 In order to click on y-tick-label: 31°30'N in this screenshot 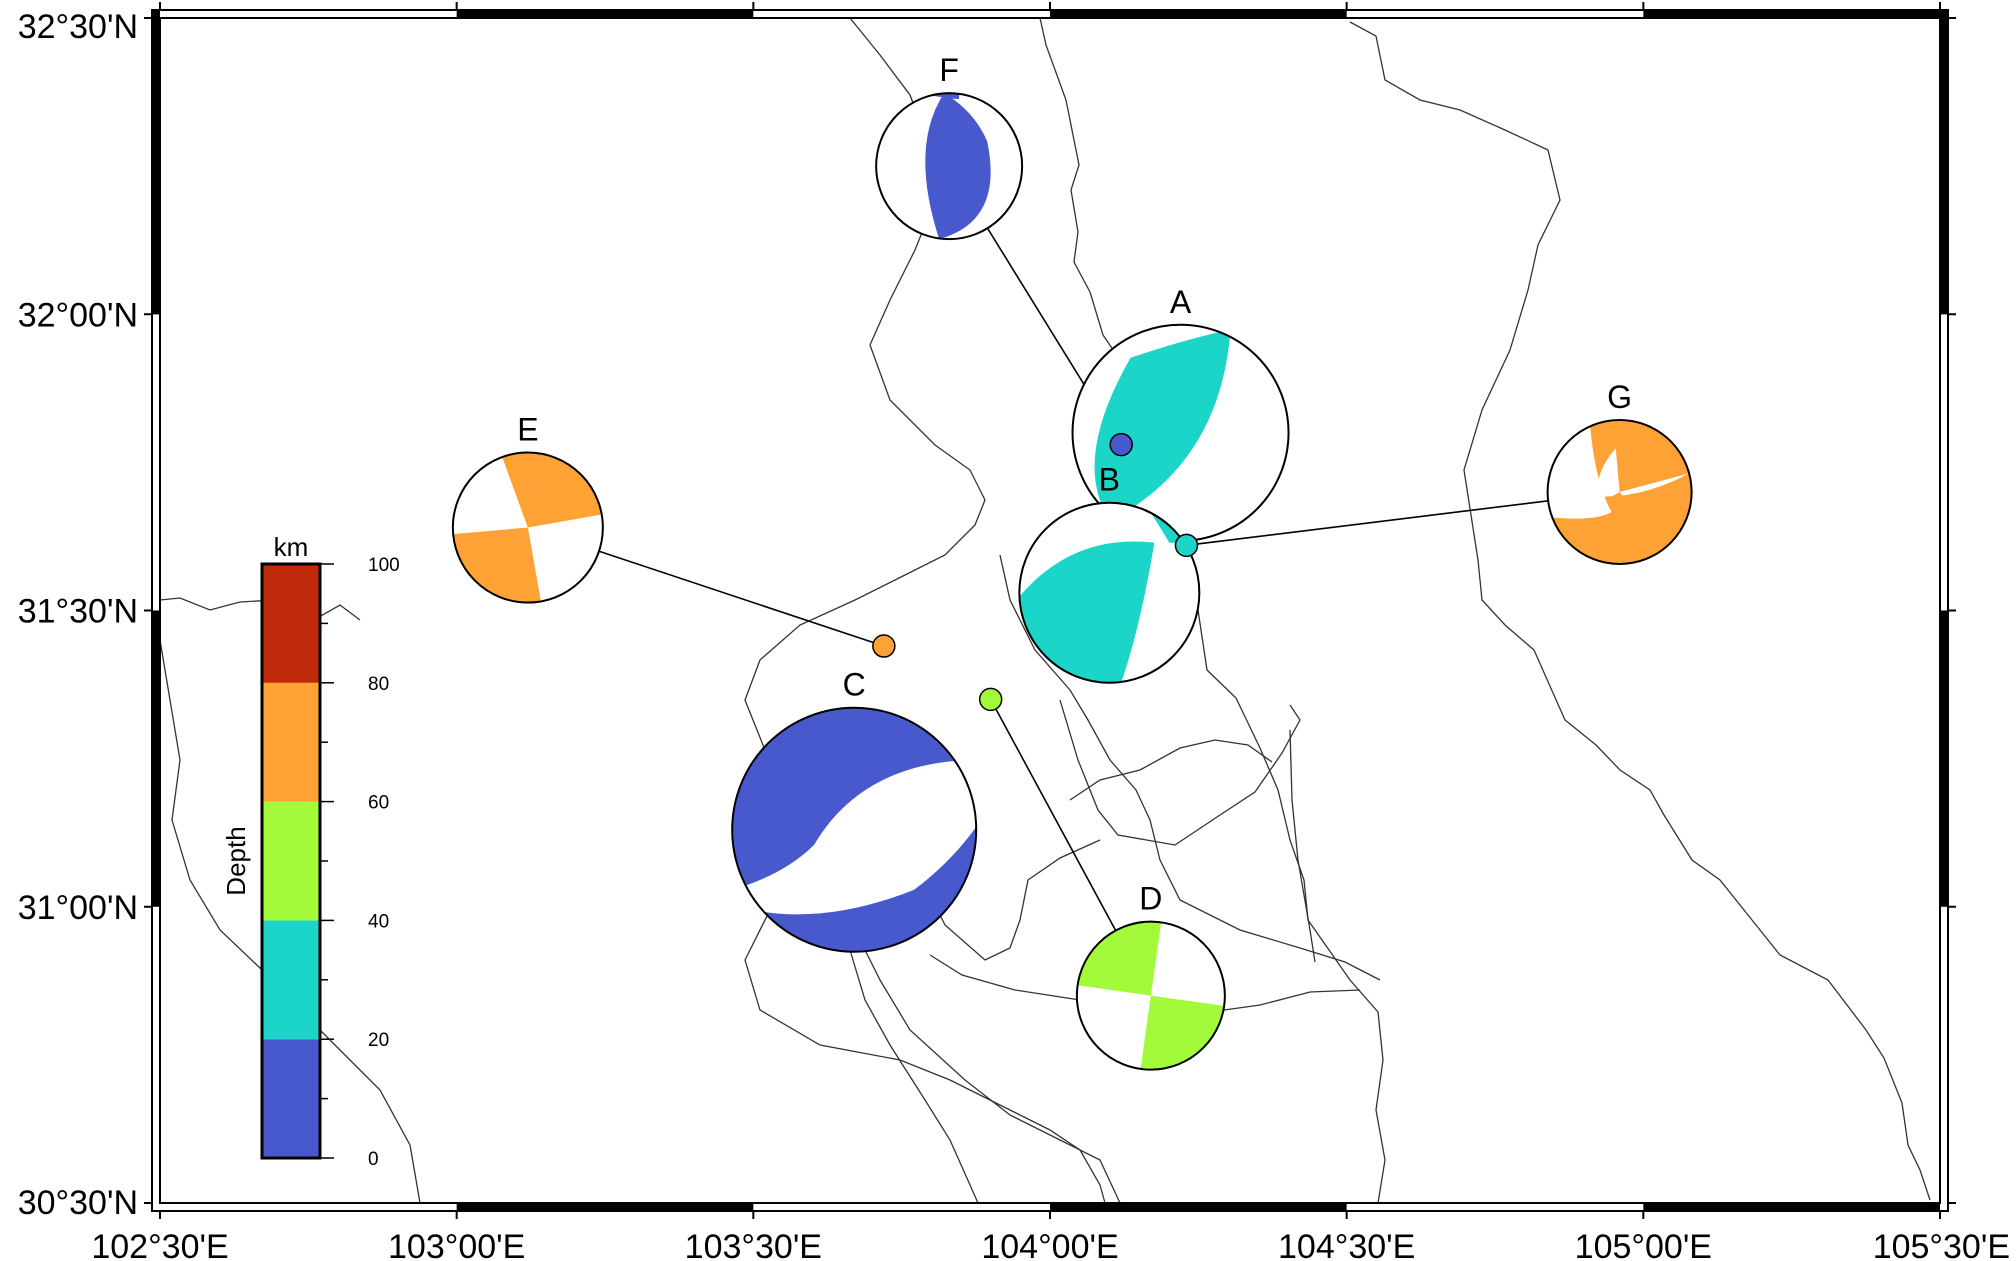, I will do `click(78, 612)`.